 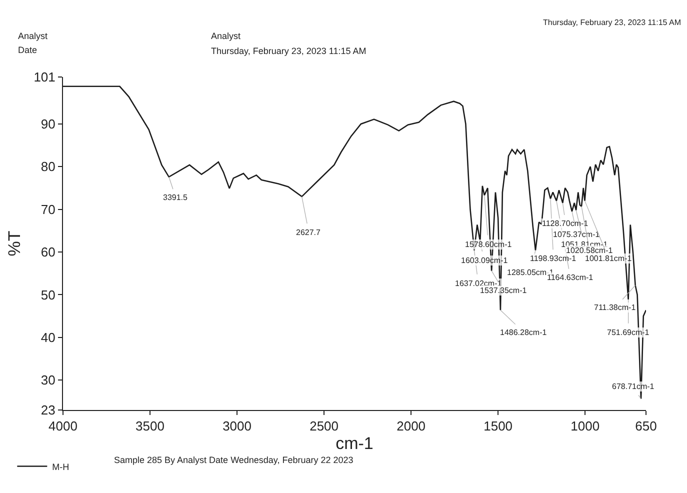 What do you see at coordinates (633, 386) in the screenshot?
I see `annotation: 678.71cm-1` at bounding box center [633, 386].